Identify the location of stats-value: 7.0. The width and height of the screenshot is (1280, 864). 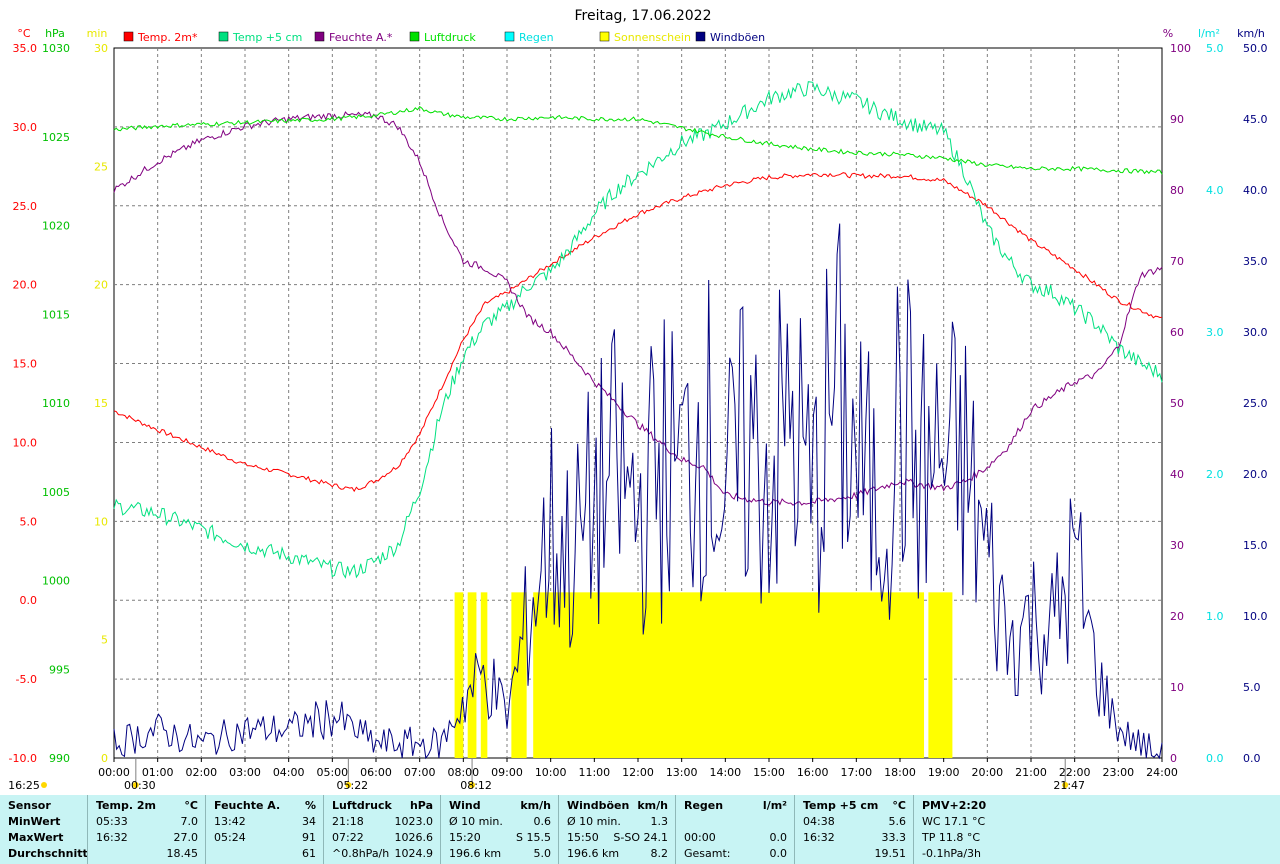
(189, 821).